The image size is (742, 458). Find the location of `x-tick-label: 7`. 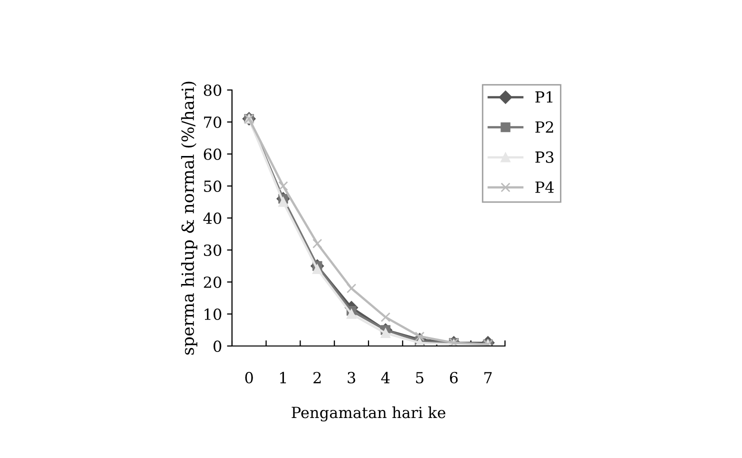

x-tick-label: 7 is located at coordinates (488, 378).